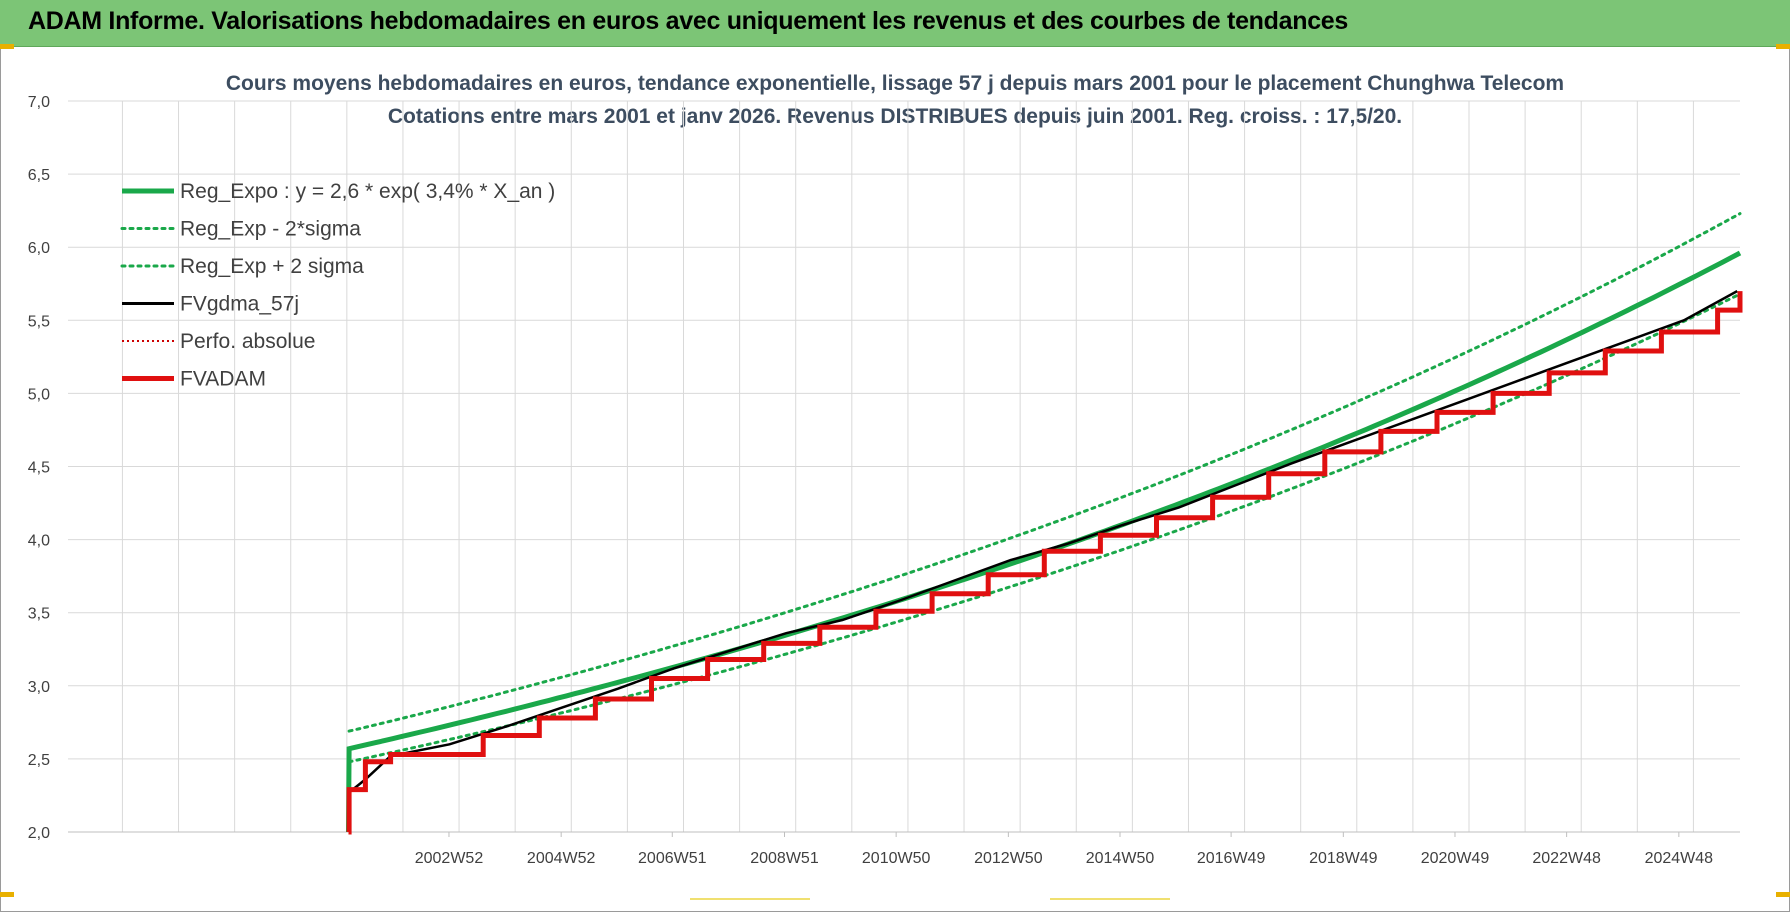 Image resolution: width=1790 pixels, height=912 pixels. Describe the element at coordinates (7, 894) in the screenshot. I see `corner-marker-bottom-left` at that location.